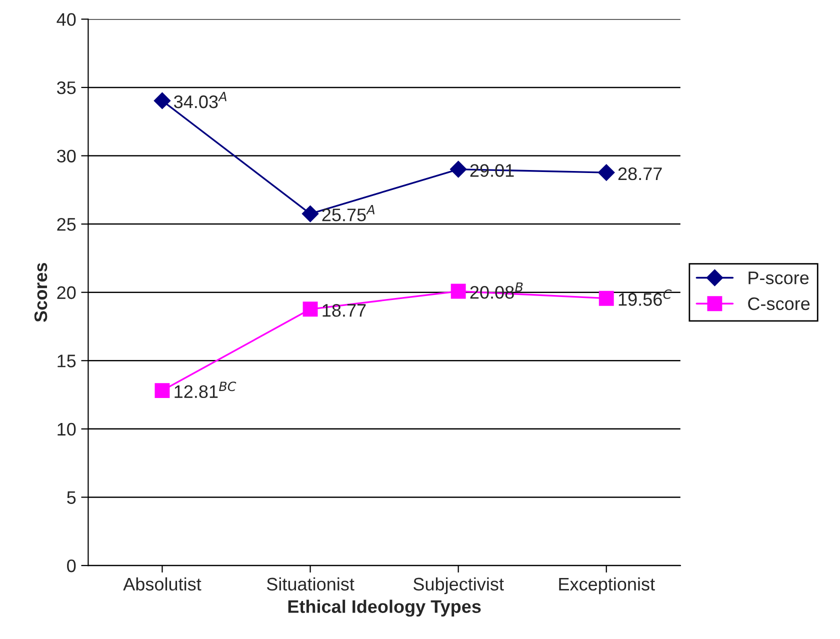 This screenshot has height=639, width=840. I want to click on y-tick-label: 15, so click(67, 361).